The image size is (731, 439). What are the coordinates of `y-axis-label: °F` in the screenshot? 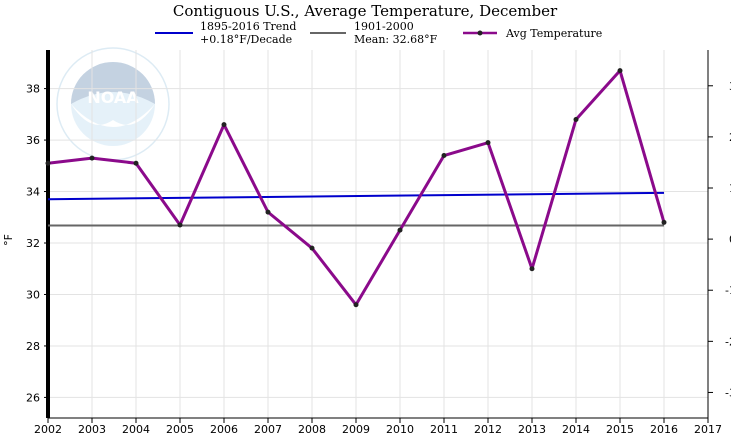 It's located at (8, 240).